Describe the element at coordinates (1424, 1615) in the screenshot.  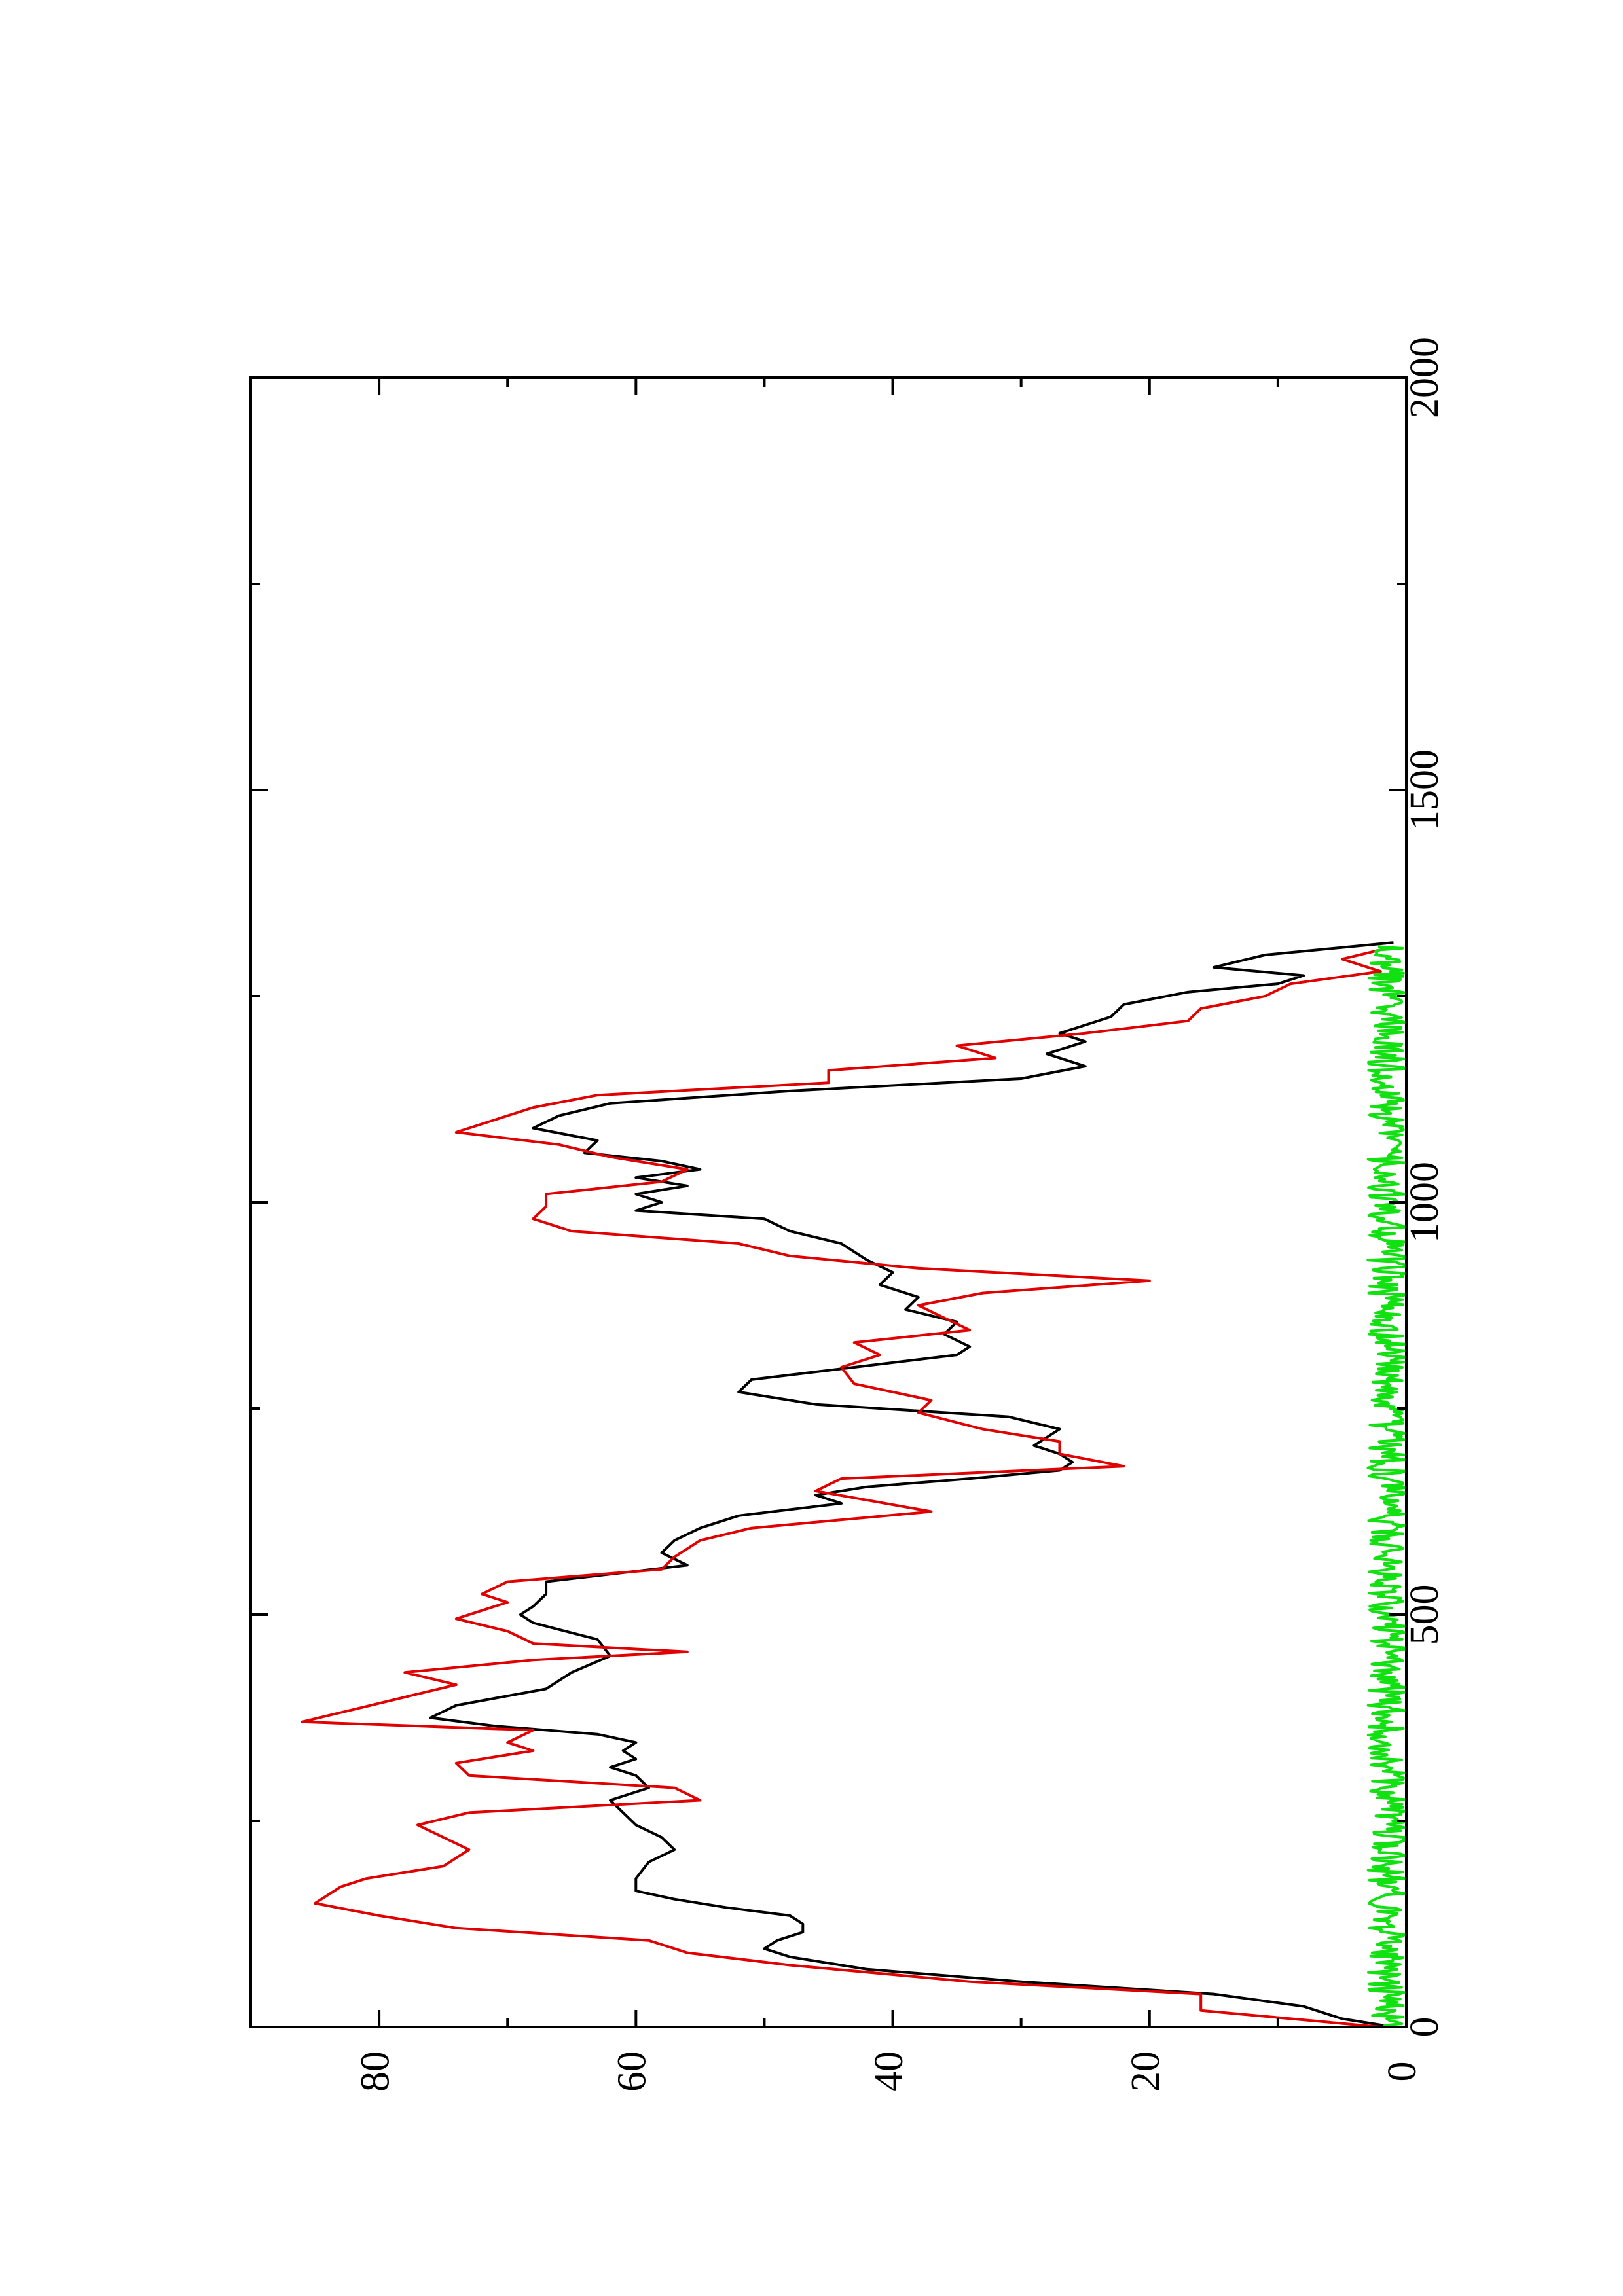
I see `x-tick-label: 500` at that location.